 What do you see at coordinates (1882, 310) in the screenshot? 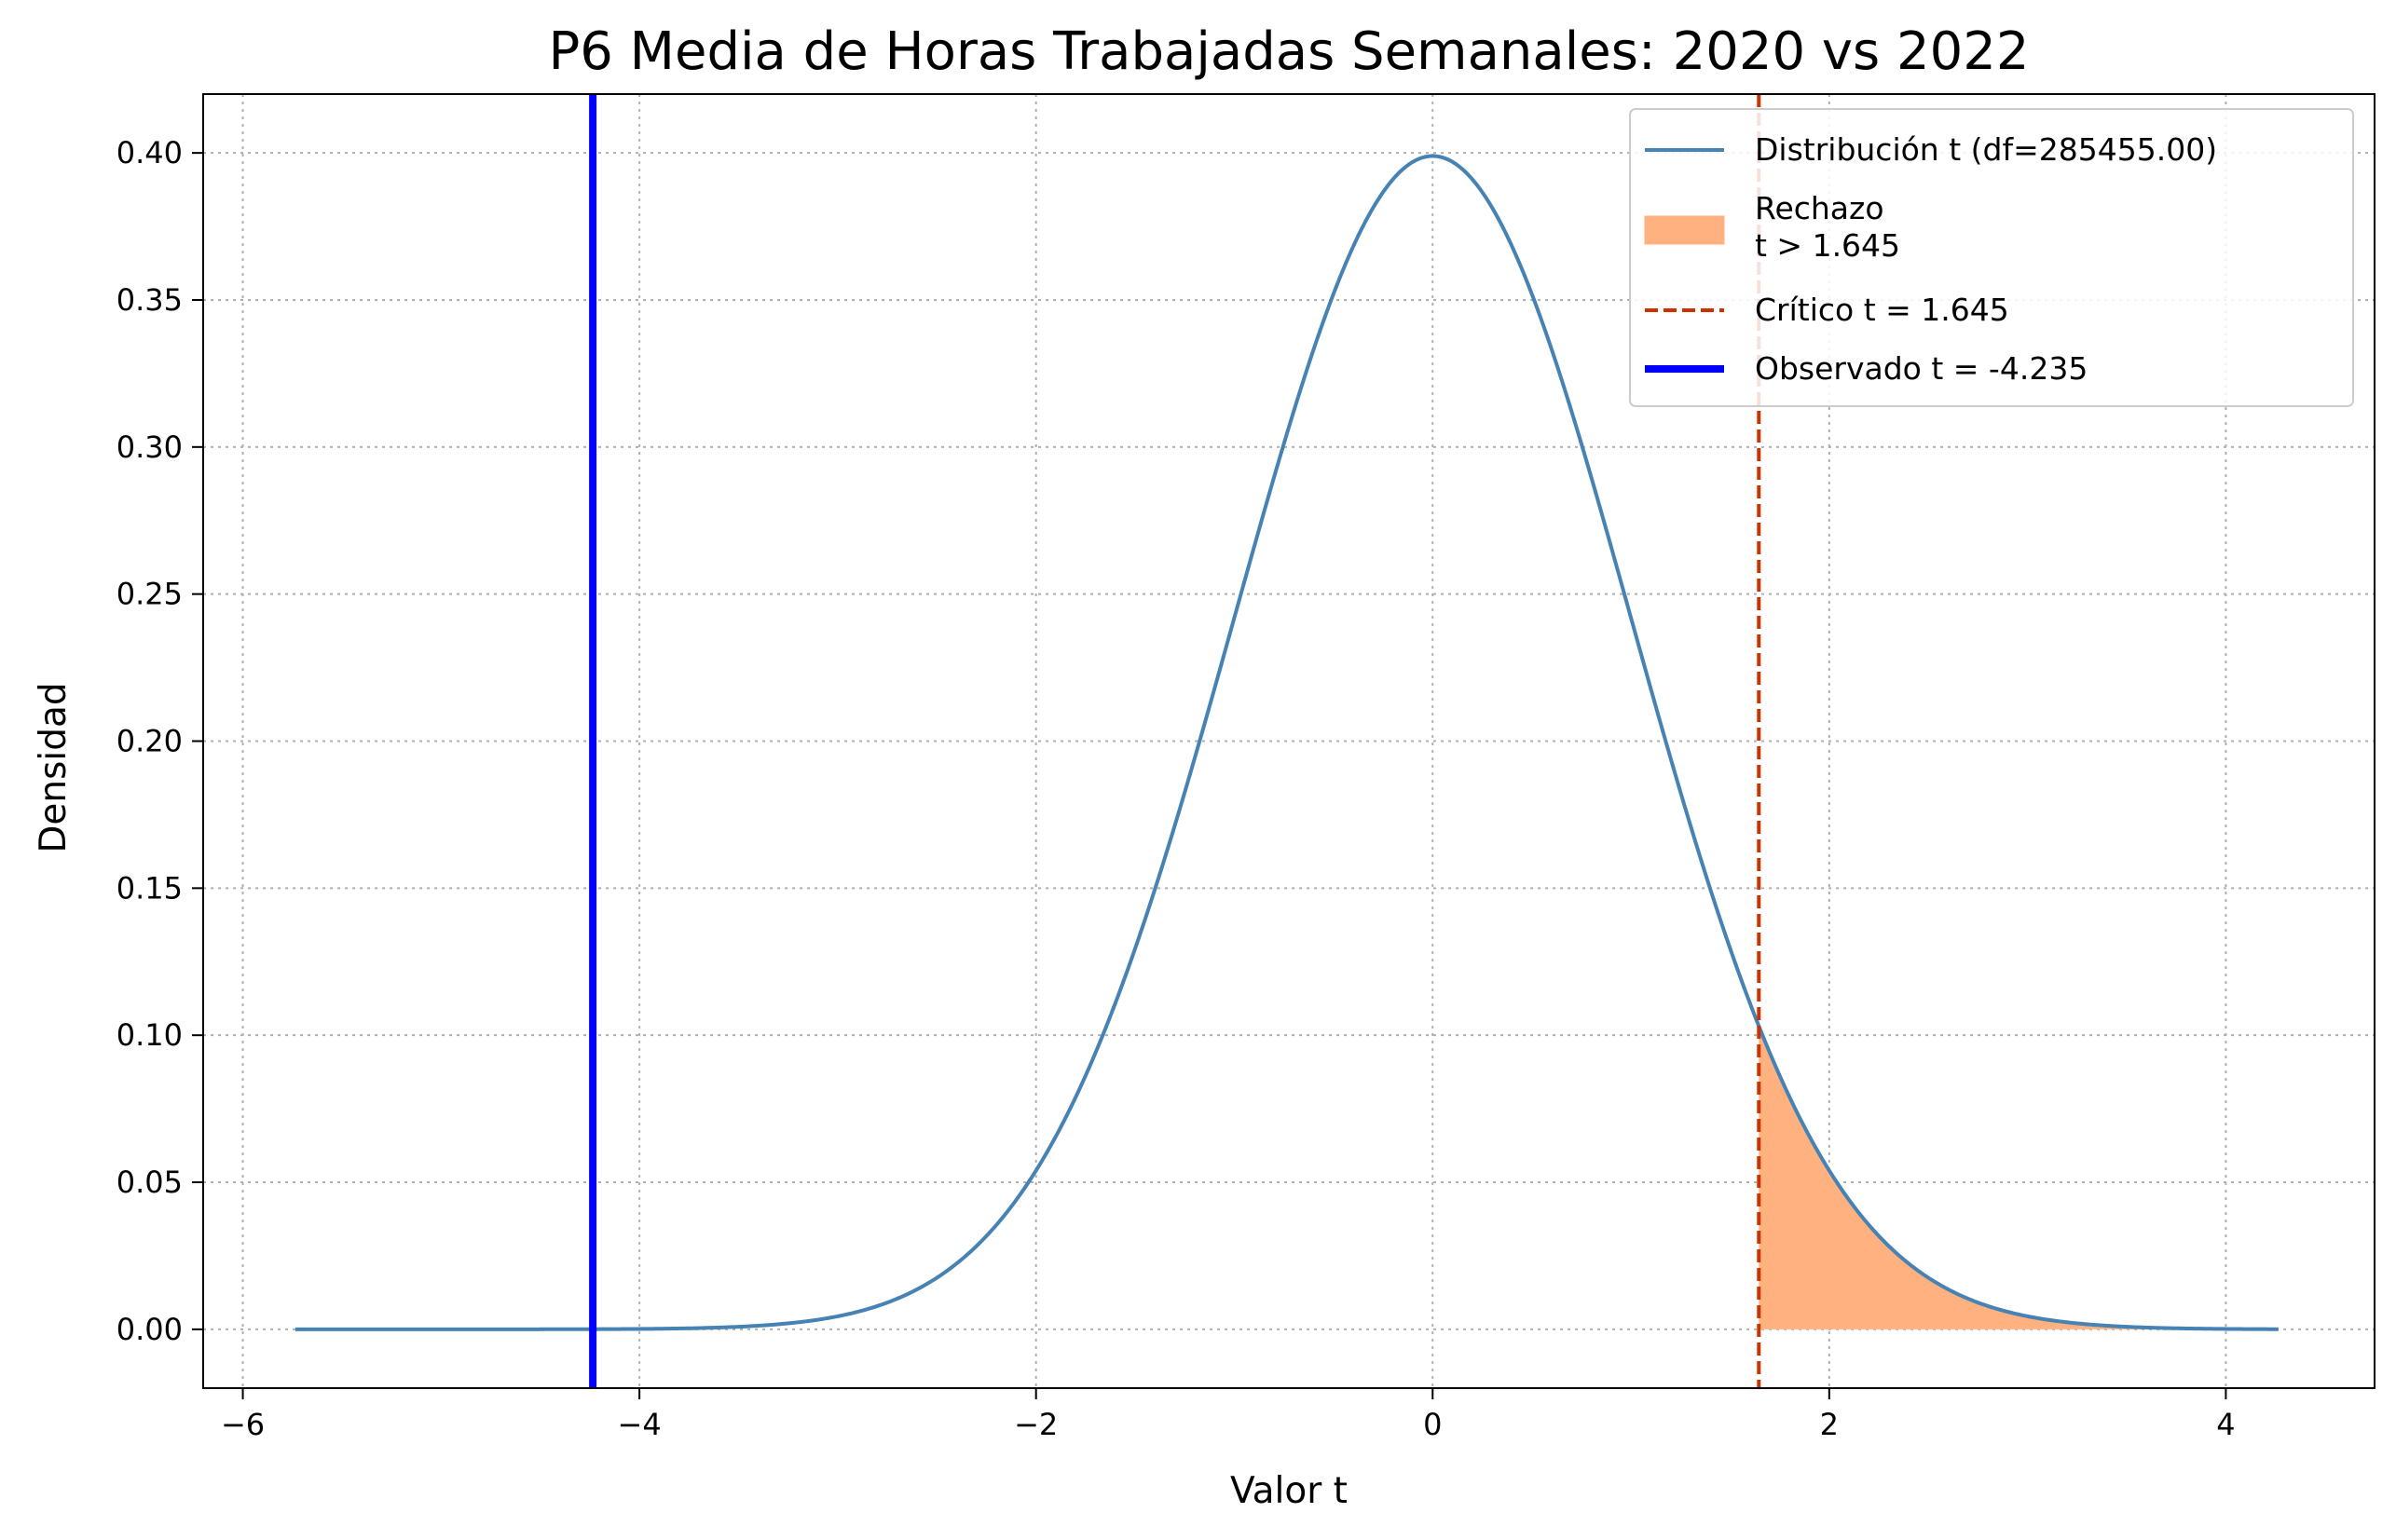
I see `legend-critical-label: Crítico t = 1.645` at bounding box center [1882, 310].